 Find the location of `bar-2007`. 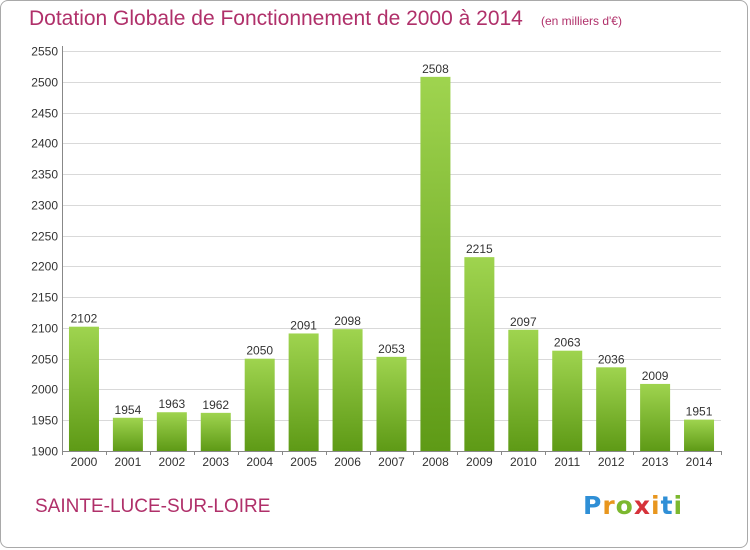

bar-2007 is located at coordinates (391, 403).